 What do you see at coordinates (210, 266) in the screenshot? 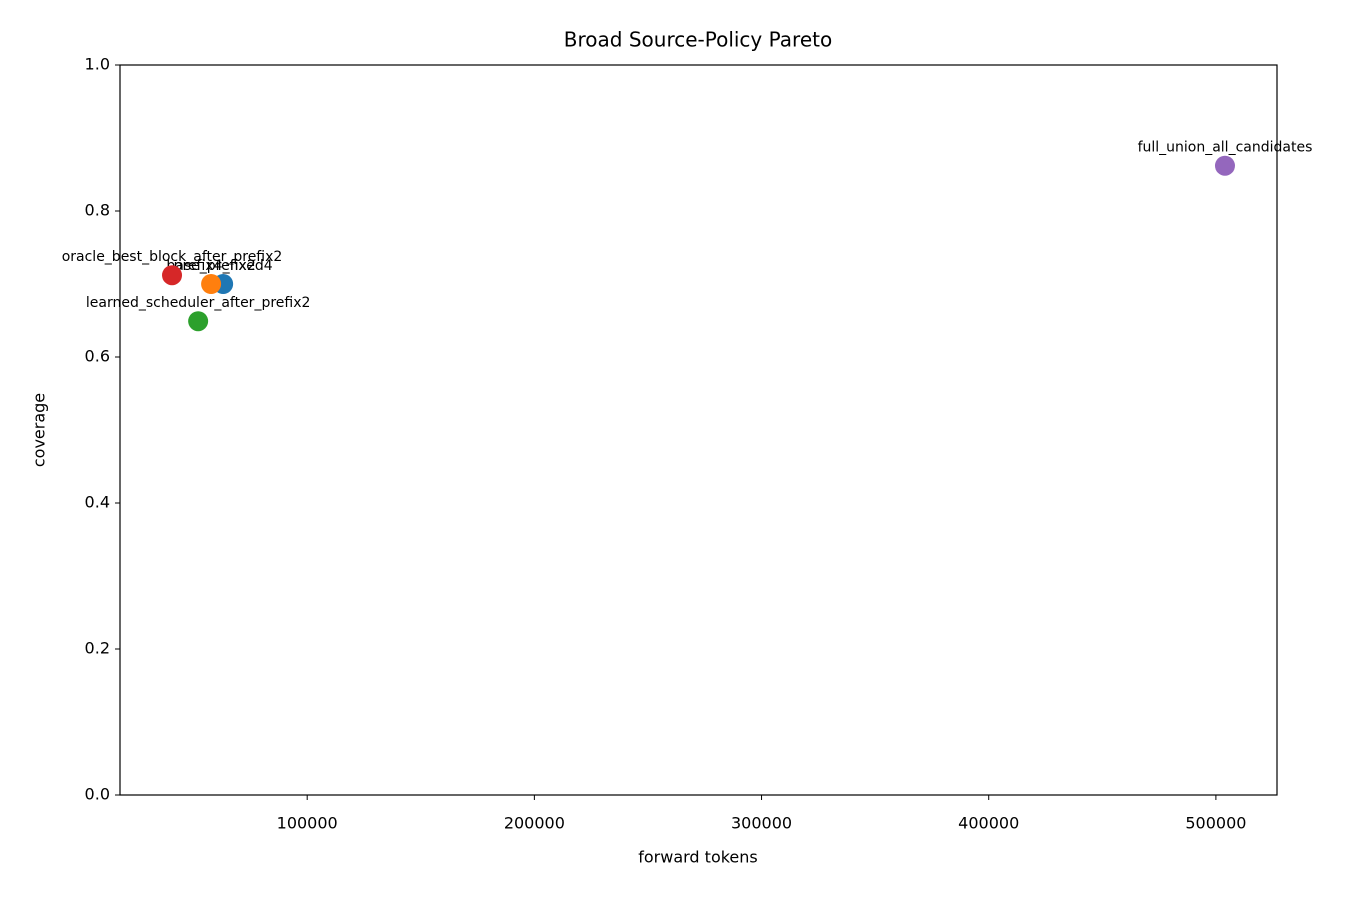
I see `point-annotation: base_prefix2` at bounding box center [210, 266].